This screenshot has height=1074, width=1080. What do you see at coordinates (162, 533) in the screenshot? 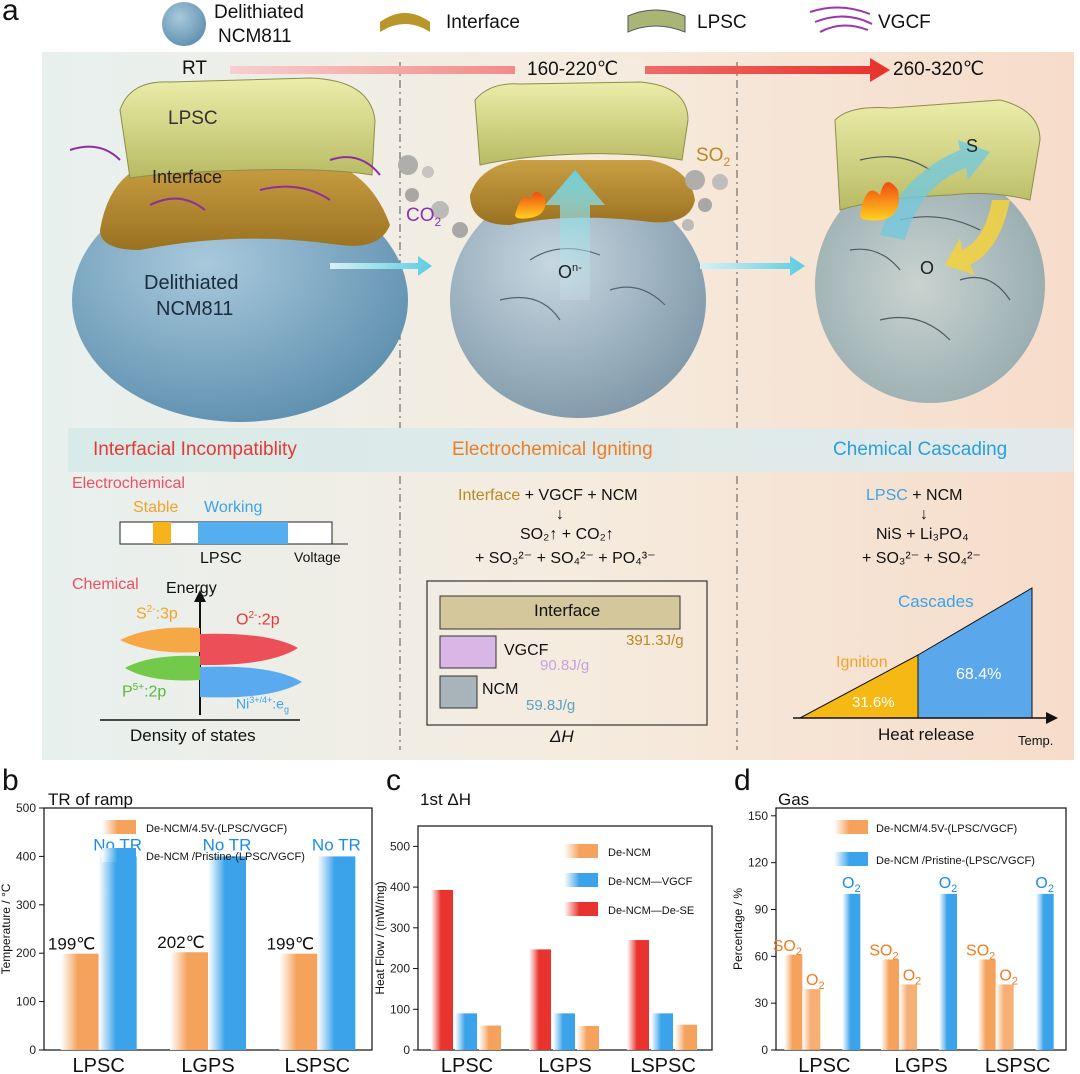
I see `stable-window` at bounding box center [162, 533].